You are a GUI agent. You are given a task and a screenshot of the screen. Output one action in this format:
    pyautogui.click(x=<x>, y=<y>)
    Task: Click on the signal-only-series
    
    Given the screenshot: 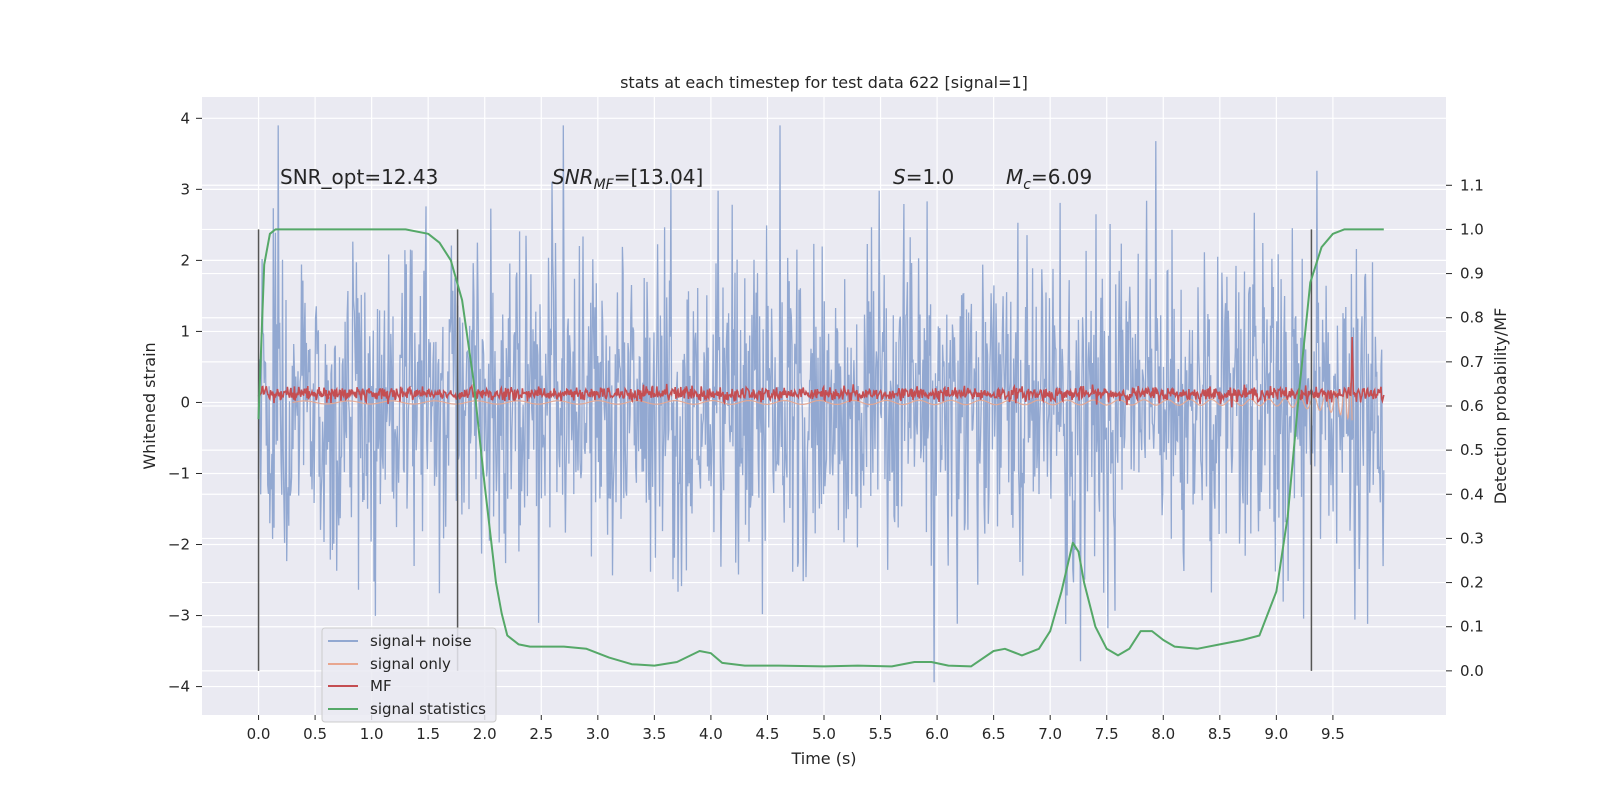 What is the action you would take?
    pyautogui.click(x=822, y=401)
    